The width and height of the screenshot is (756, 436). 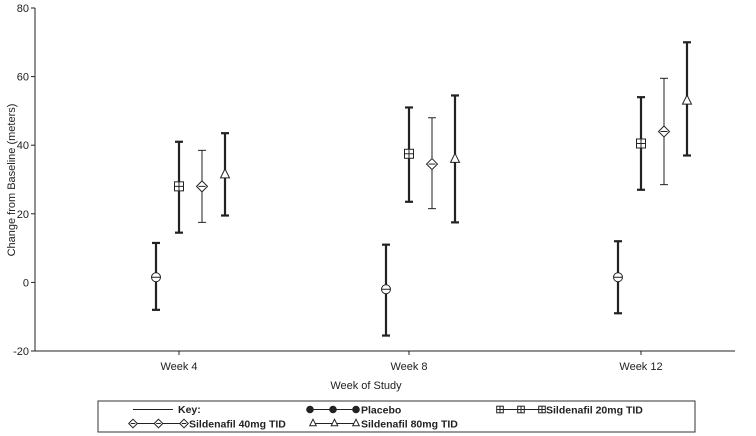 I want to click on x-axis-ticks: Week 4 Week 8 Week 12, so click(x=411, y=362).